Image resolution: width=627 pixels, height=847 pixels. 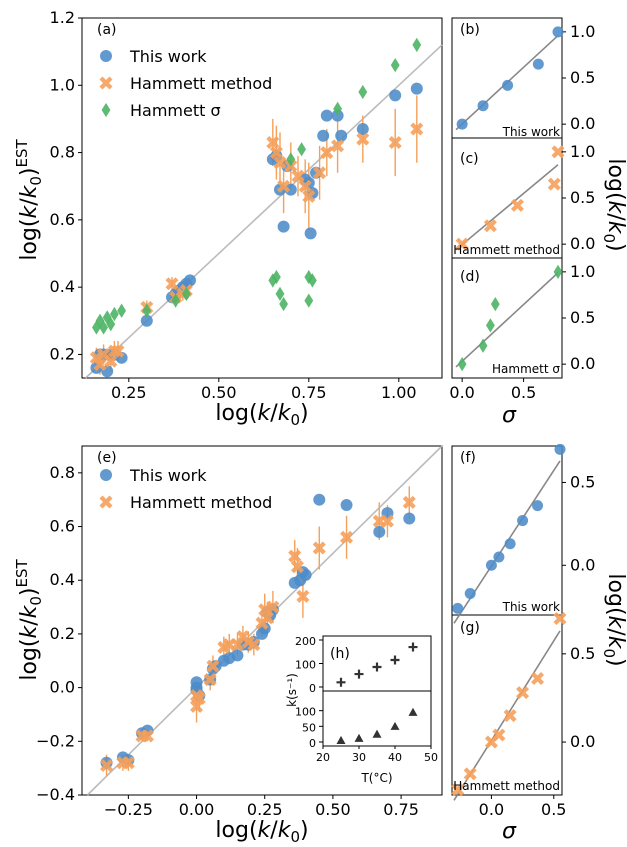 I want to click on panel-h-upper-ytick-label: 0, so click(x=312, y=688).